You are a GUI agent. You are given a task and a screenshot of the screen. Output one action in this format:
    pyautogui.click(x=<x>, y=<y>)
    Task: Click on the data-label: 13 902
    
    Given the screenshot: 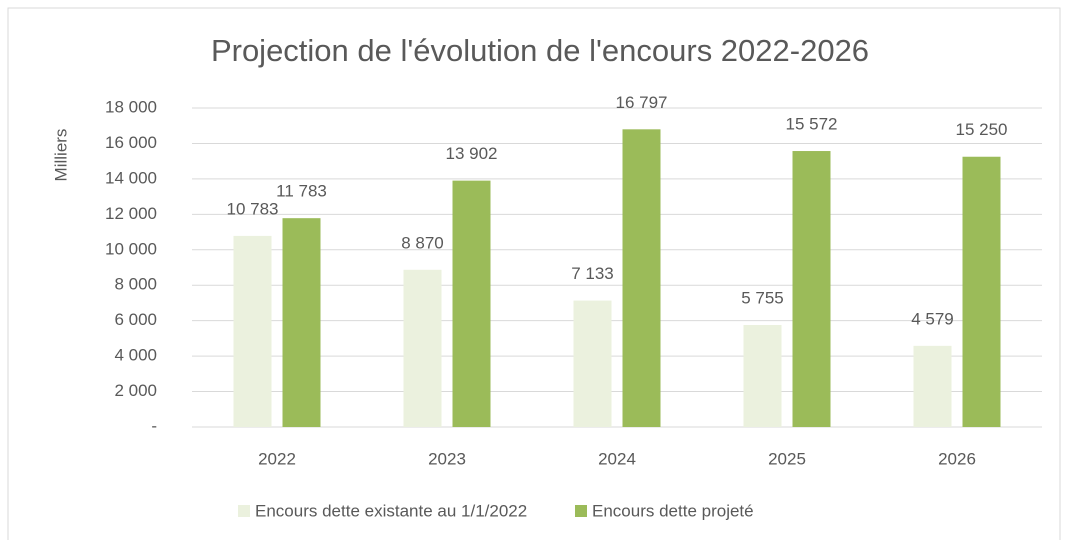 What is the action you would take?
    pyautogui.click(x=472, y=153)
    